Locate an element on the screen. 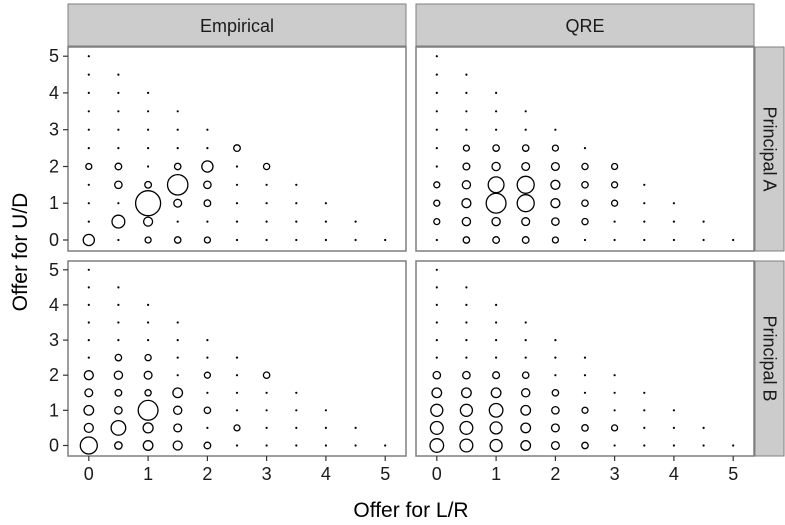 The image size is (785, 525). y-tick-label: 1 is located at coordinates (54, 203).